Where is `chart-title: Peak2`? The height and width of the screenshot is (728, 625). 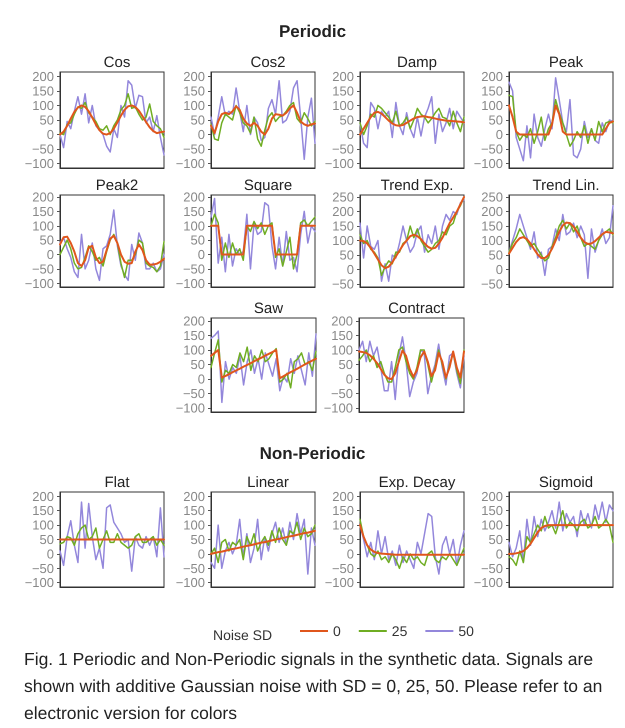 chart-title: Peak2 is located at coordinates (117, 185).